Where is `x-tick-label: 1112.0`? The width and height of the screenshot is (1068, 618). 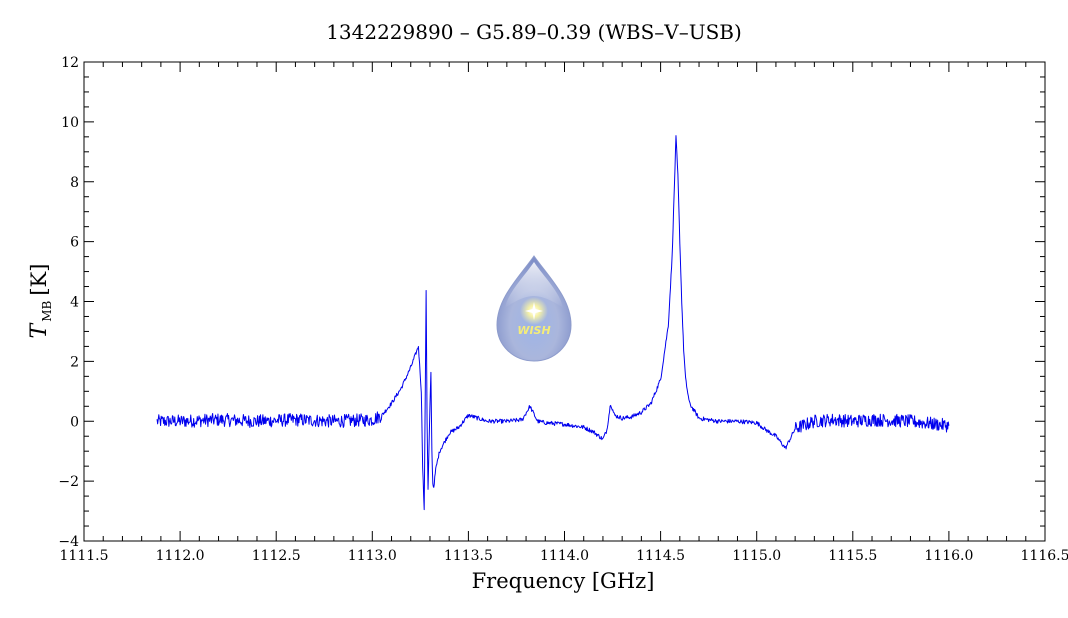 x-tick-label: 1112.0 is located at coordinates (180, 556).